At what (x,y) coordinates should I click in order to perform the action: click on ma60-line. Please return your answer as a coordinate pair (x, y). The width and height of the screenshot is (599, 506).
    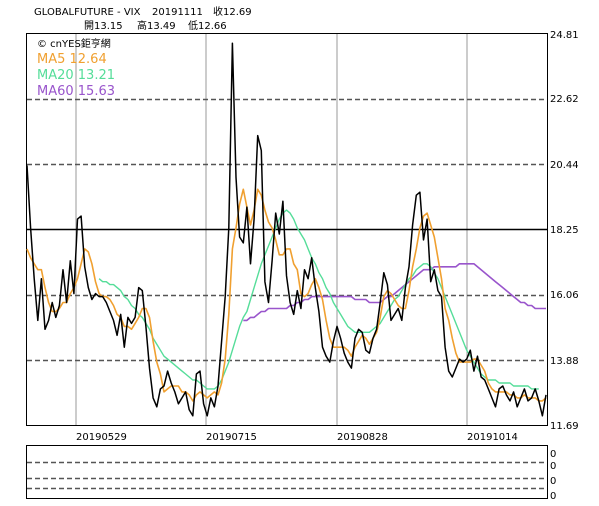
    Looking at the image, I should click on (394, 292).